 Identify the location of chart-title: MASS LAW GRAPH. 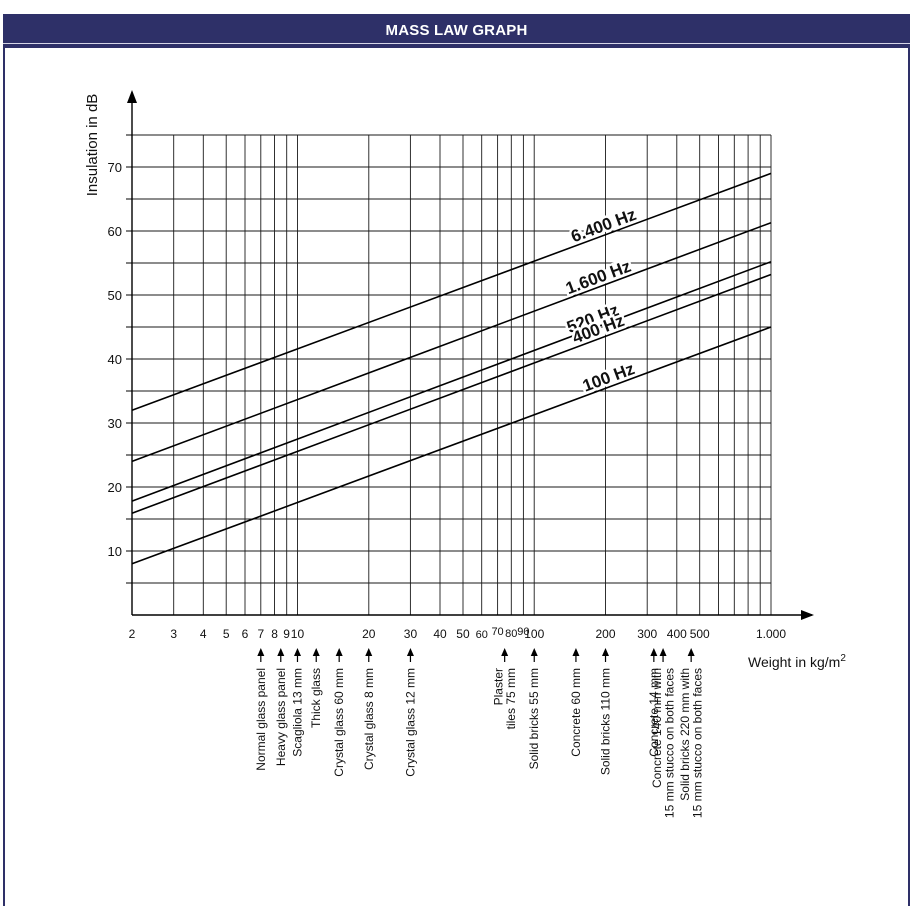
(456, 30).